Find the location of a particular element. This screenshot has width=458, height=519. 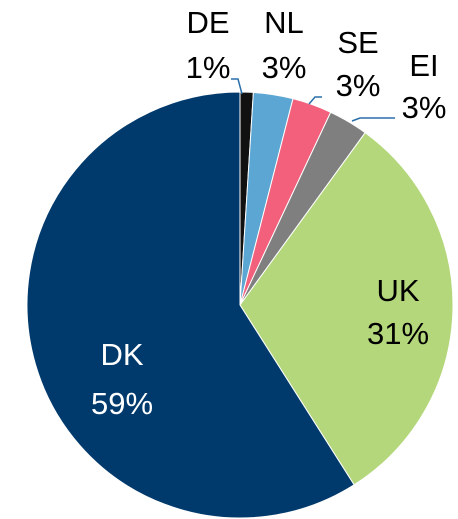

leader-lines is located at coordinates (313, 100).